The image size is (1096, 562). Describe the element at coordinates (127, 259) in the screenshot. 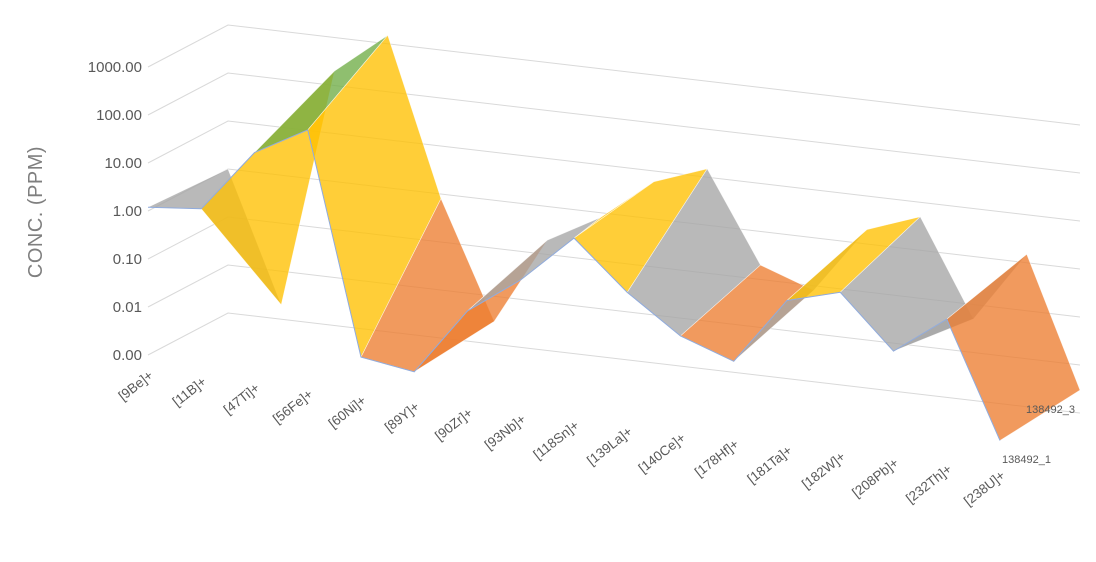

I see `y-tick-label: 0.10` at that location.